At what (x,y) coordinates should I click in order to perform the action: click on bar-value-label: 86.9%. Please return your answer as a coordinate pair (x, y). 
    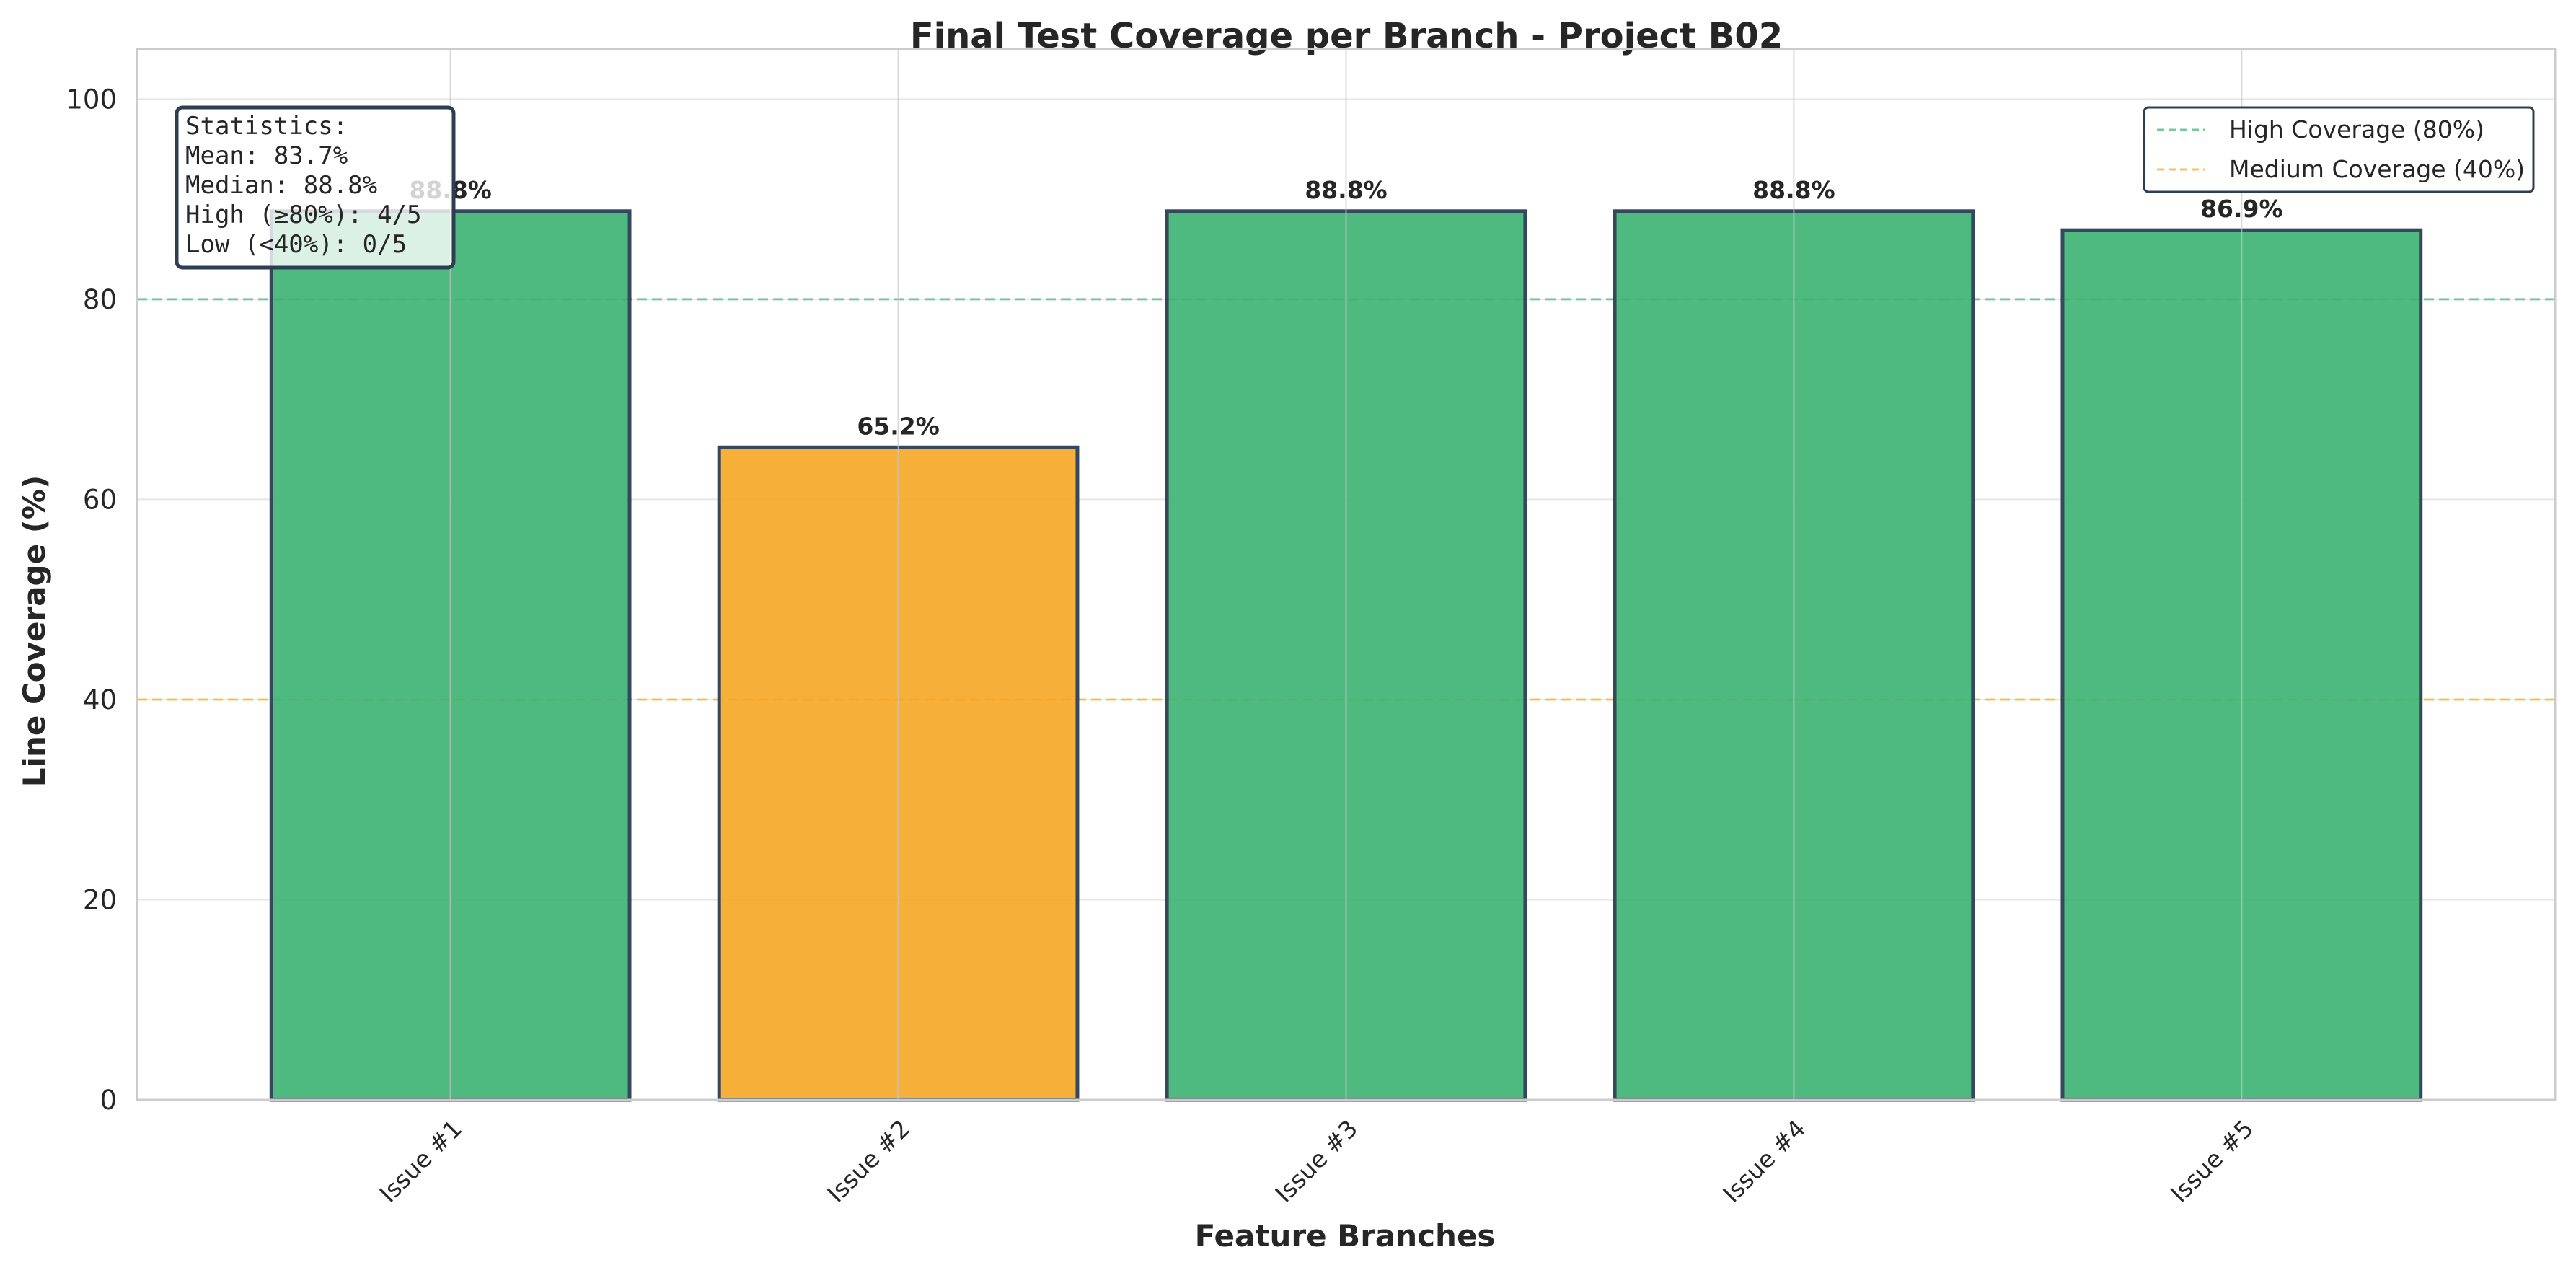
    Looking at the image, I should click on (2241, 209).